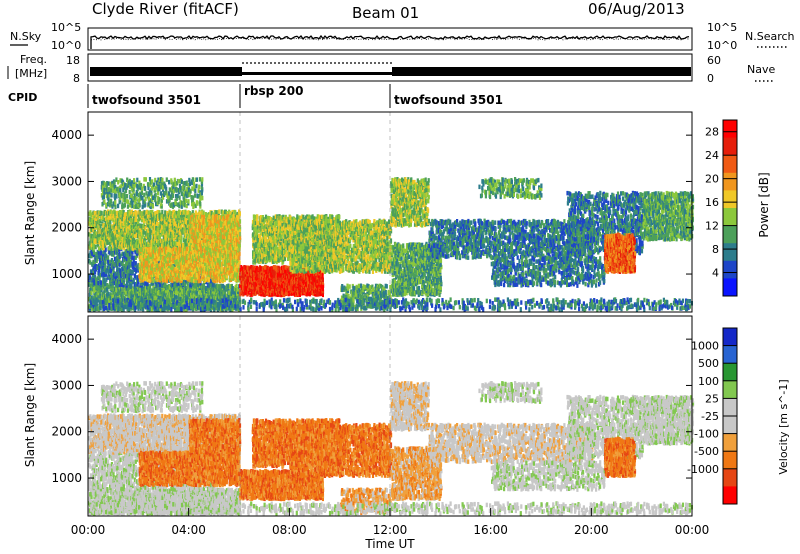 The height and width of the screenshot is (554, 800). I want to click on frequency-frame, so click(390, 67).